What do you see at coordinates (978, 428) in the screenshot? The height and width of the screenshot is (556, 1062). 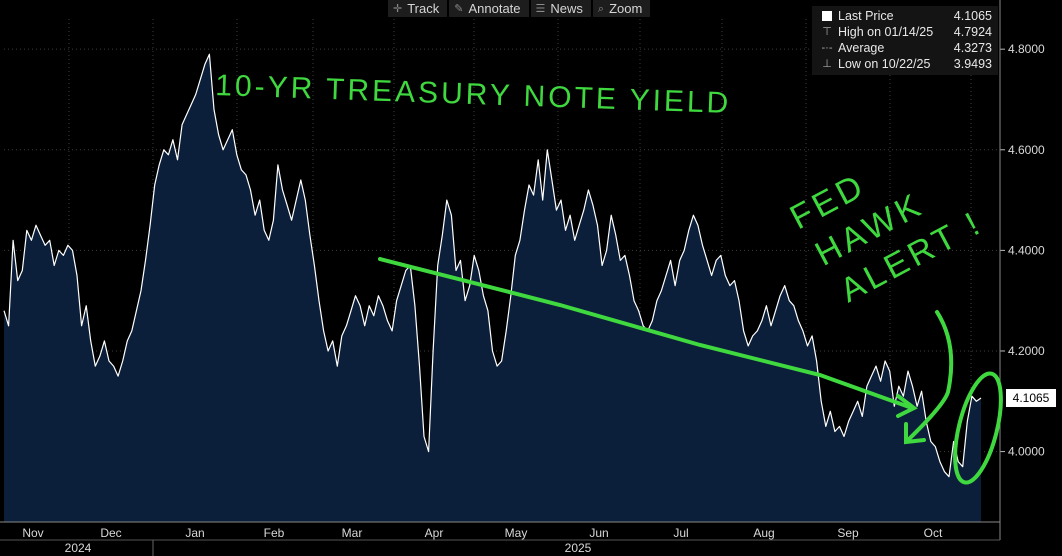 I see `circle-highlight` at bounding box center [978, 428].